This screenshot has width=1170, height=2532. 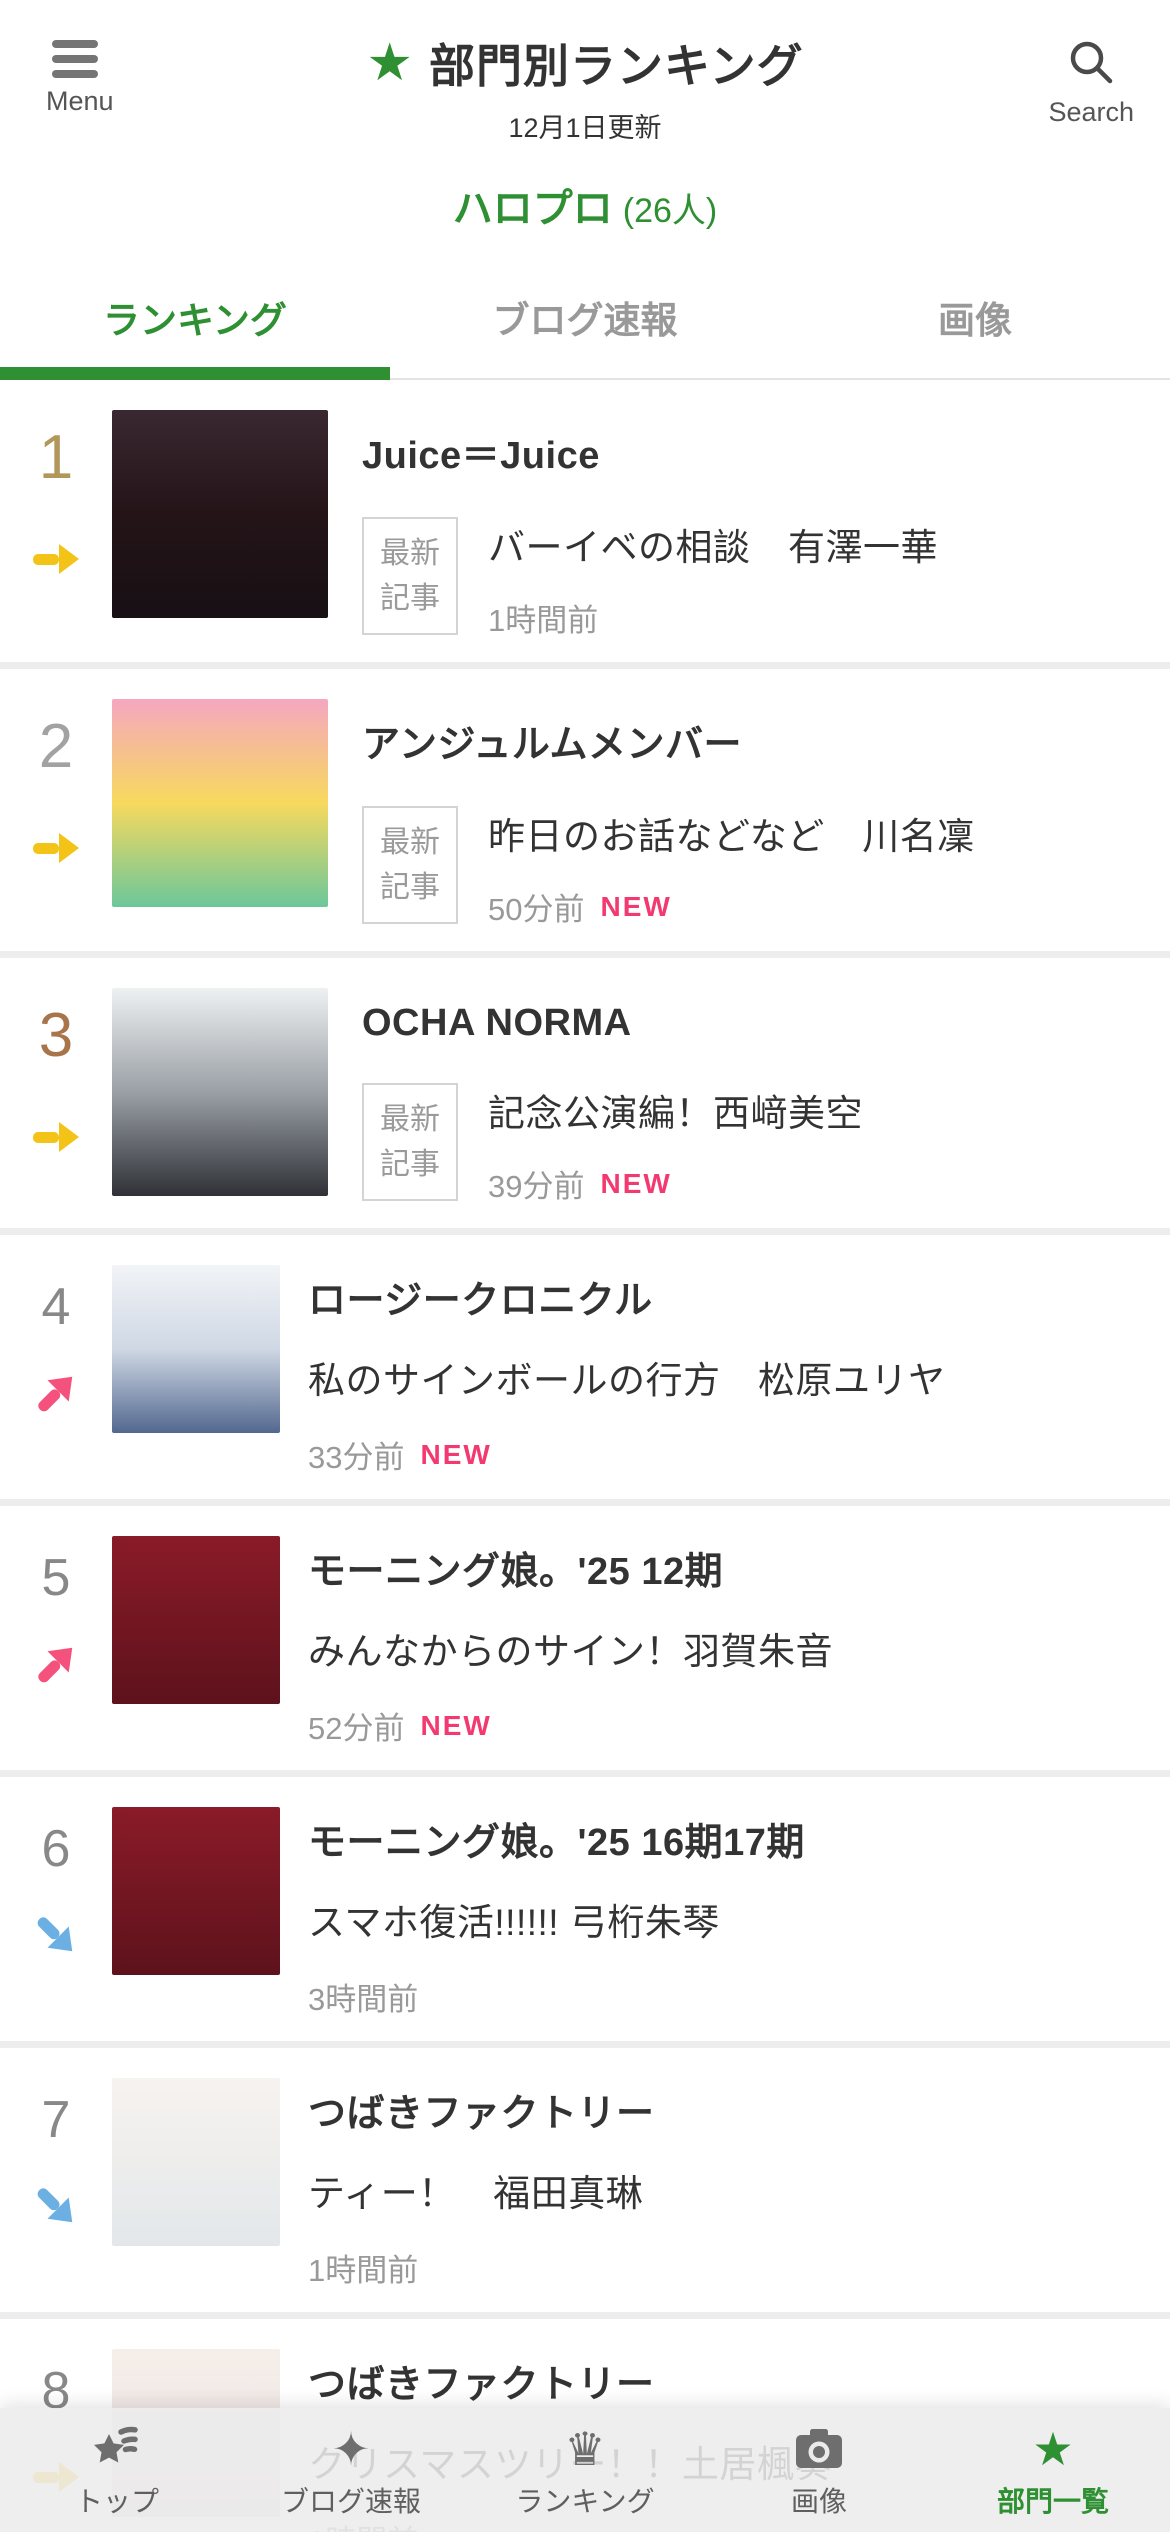 I want to click on crown-icon: ♛, so click(x=585, y=2449).